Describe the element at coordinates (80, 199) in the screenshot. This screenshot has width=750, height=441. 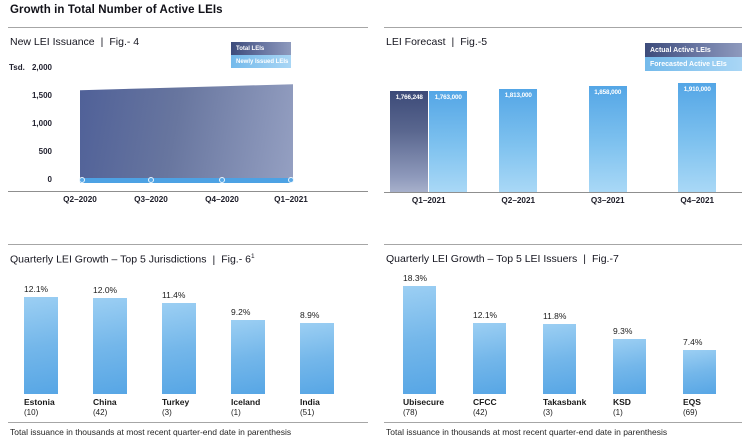
I see `x-tick-label: Q2–2020` at that location.